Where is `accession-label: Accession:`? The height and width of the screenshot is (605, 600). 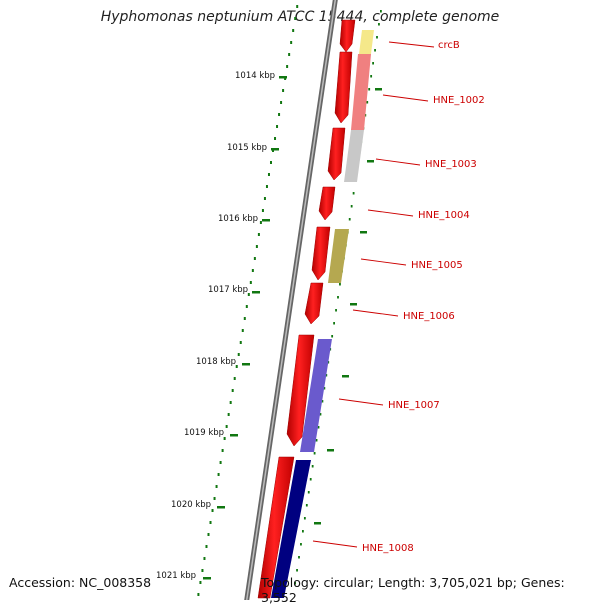 accession-label: Accession: is located at coordinates (42, 582).